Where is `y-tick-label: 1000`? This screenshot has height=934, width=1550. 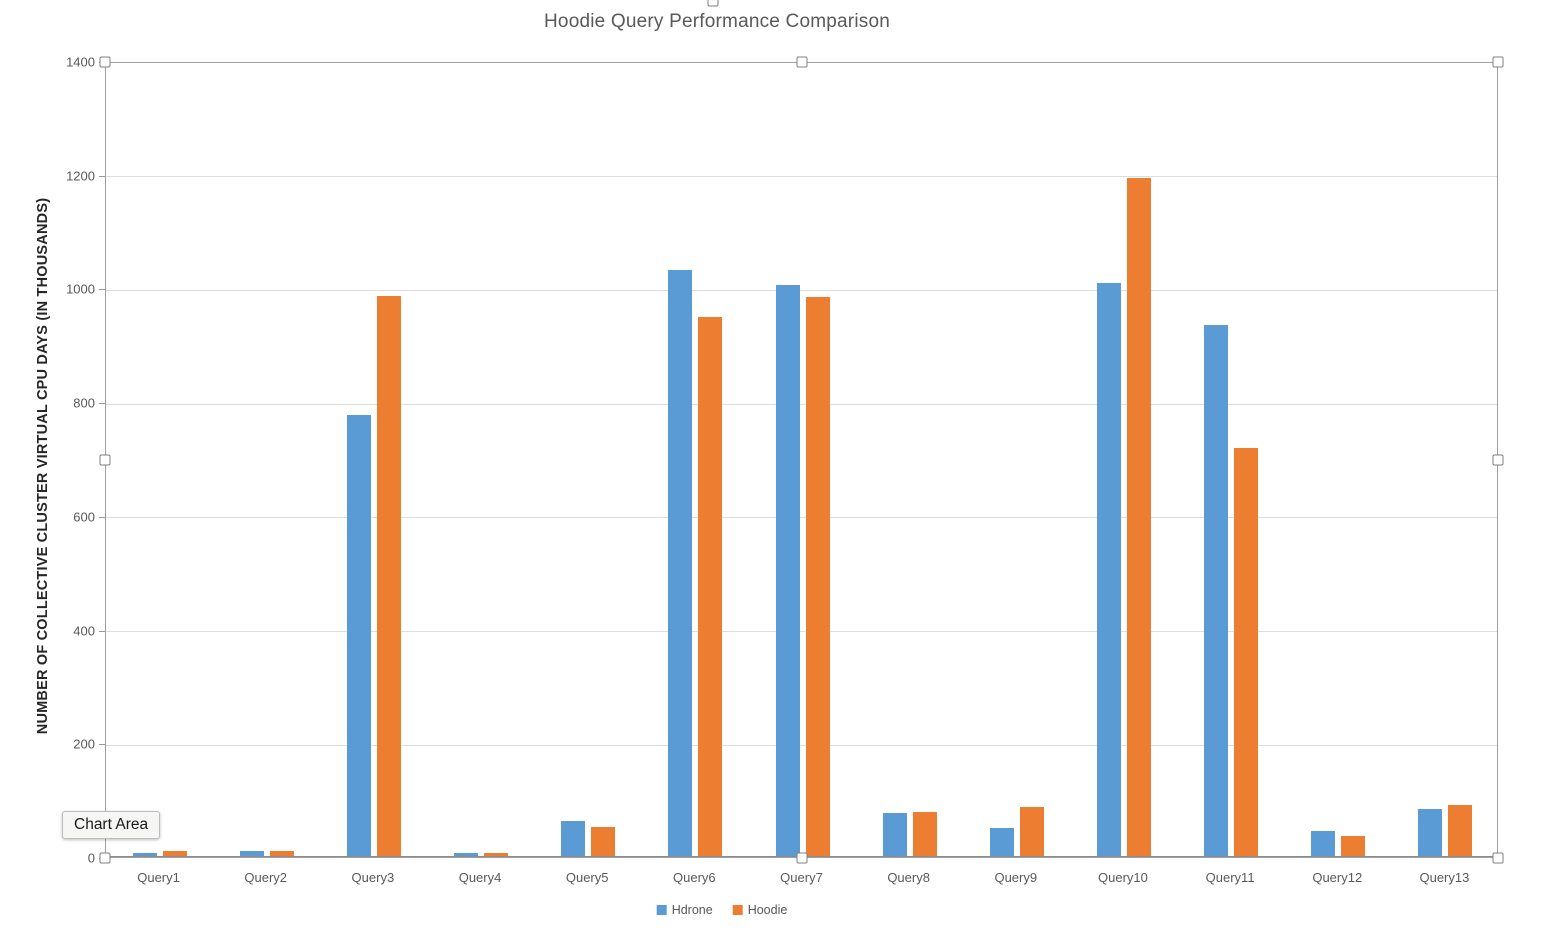
y-tick-label: 1000 is located at coordinates (80, 289).